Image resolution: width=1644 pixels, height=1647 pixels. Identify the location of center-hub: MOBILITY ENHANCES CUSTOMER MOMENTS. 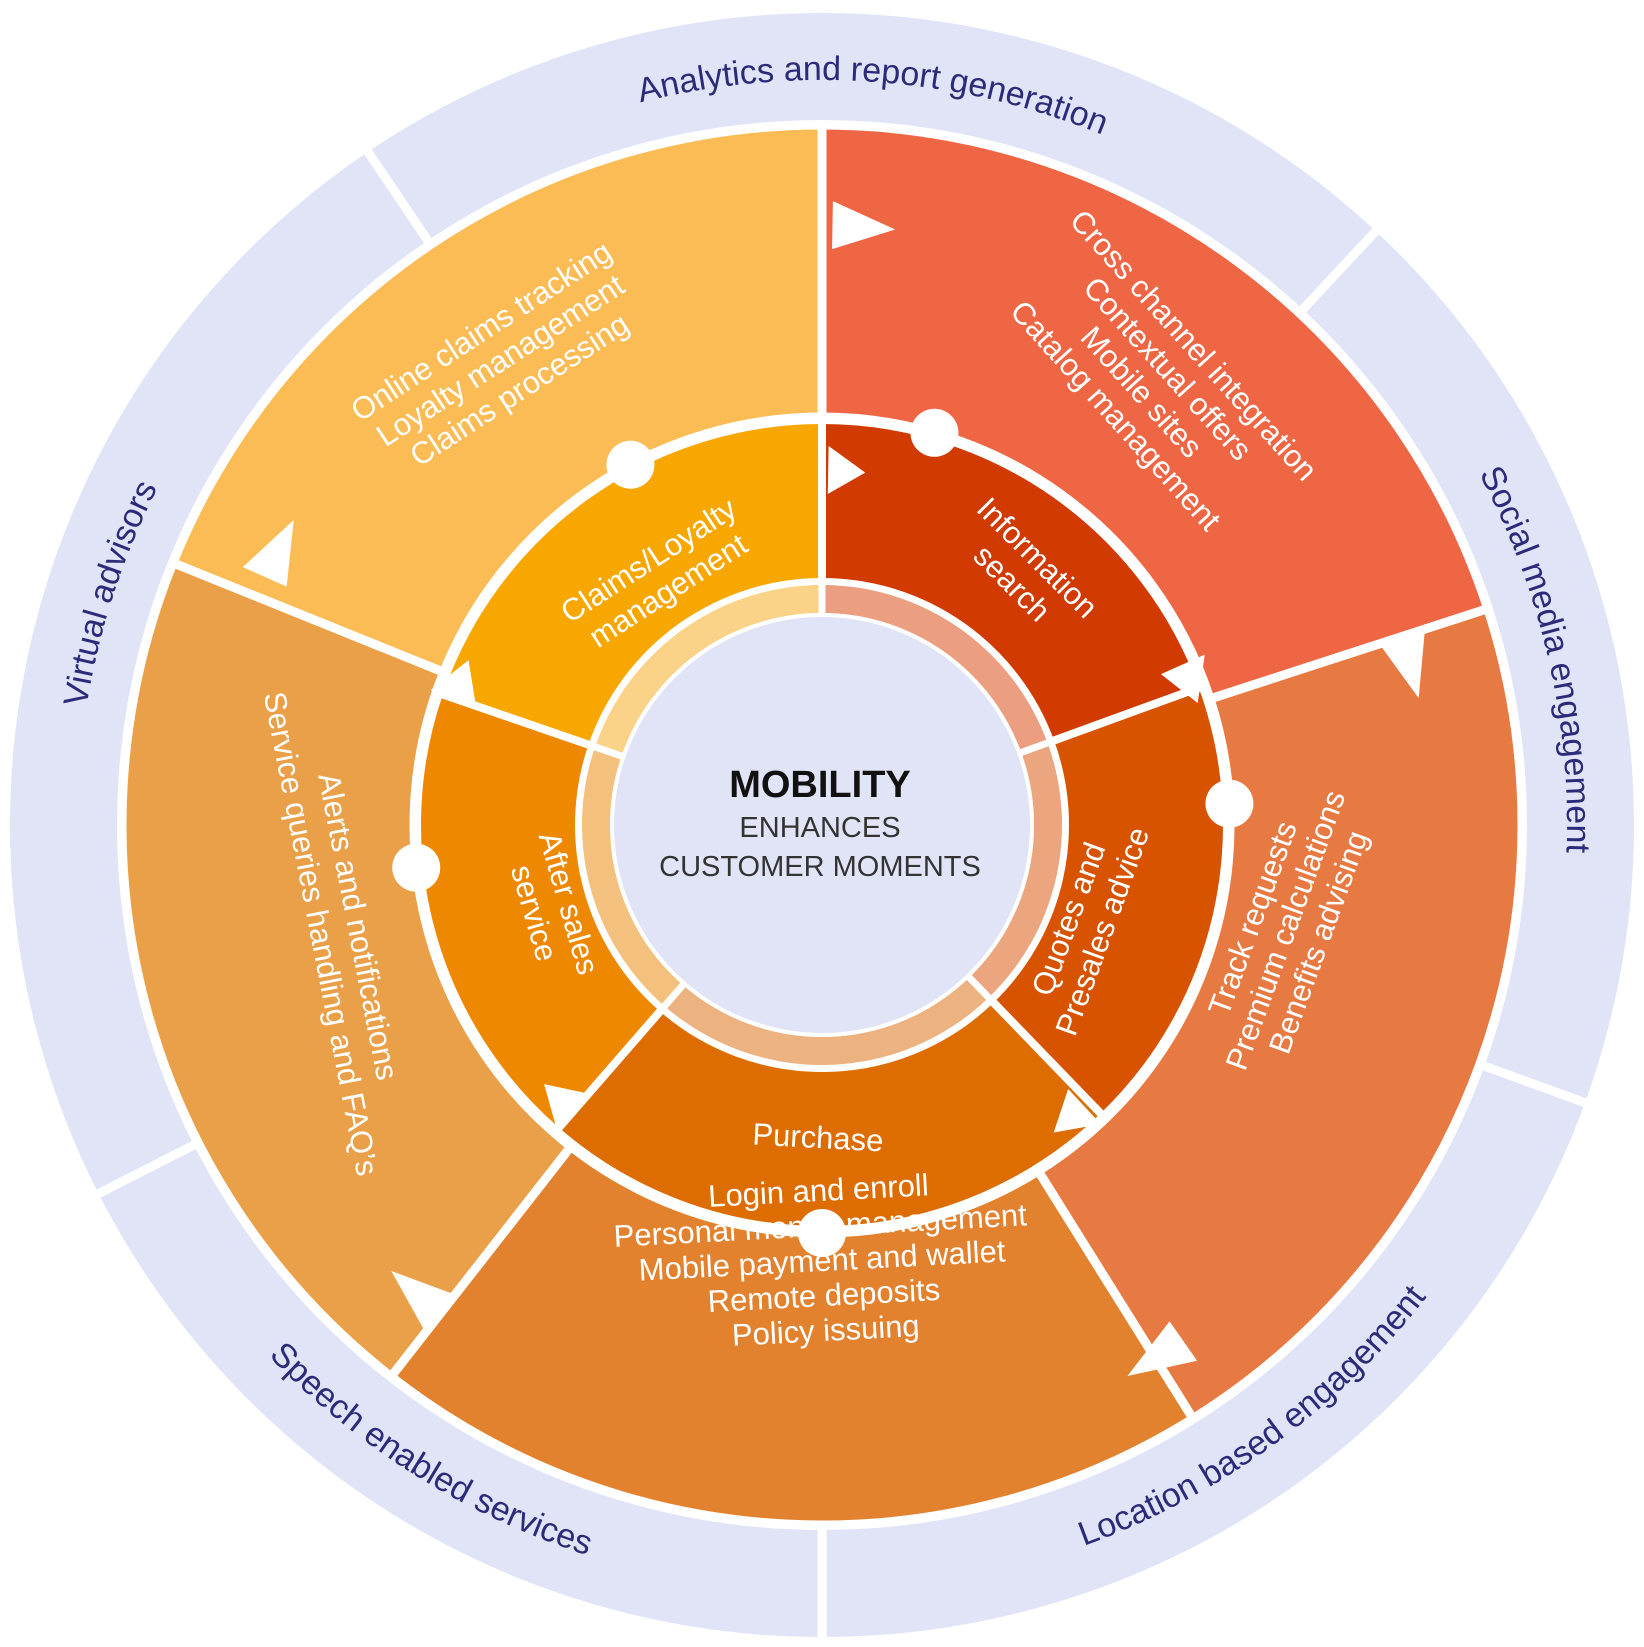
(820, 823).